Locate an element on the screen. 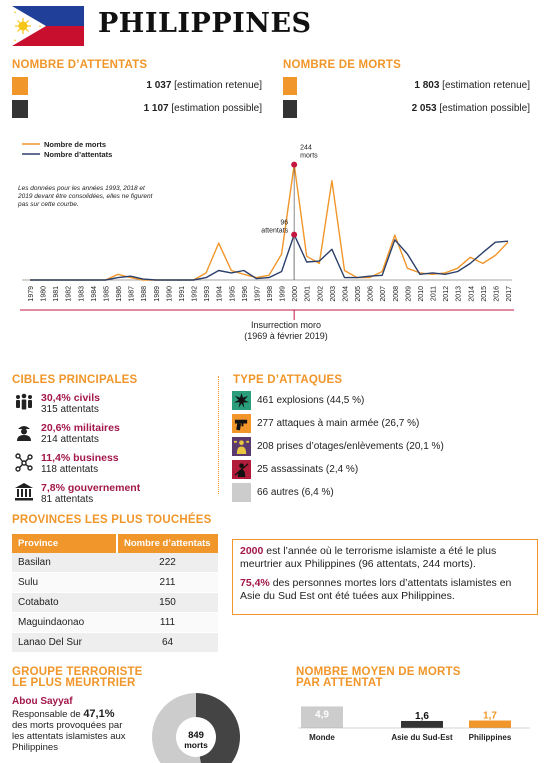  moyen-heading-2: PAR ATTENTAT is located at coordinates (339, 683).